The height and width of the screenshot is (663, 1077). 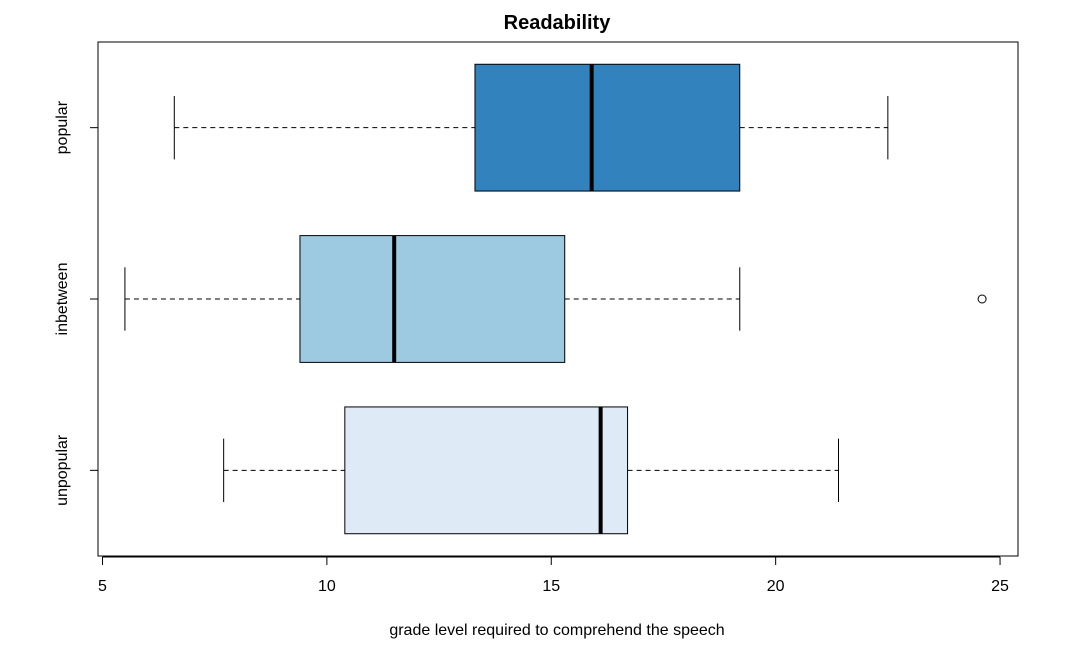 I want to click on box-group-unpopular, so click(x=531, y=470).